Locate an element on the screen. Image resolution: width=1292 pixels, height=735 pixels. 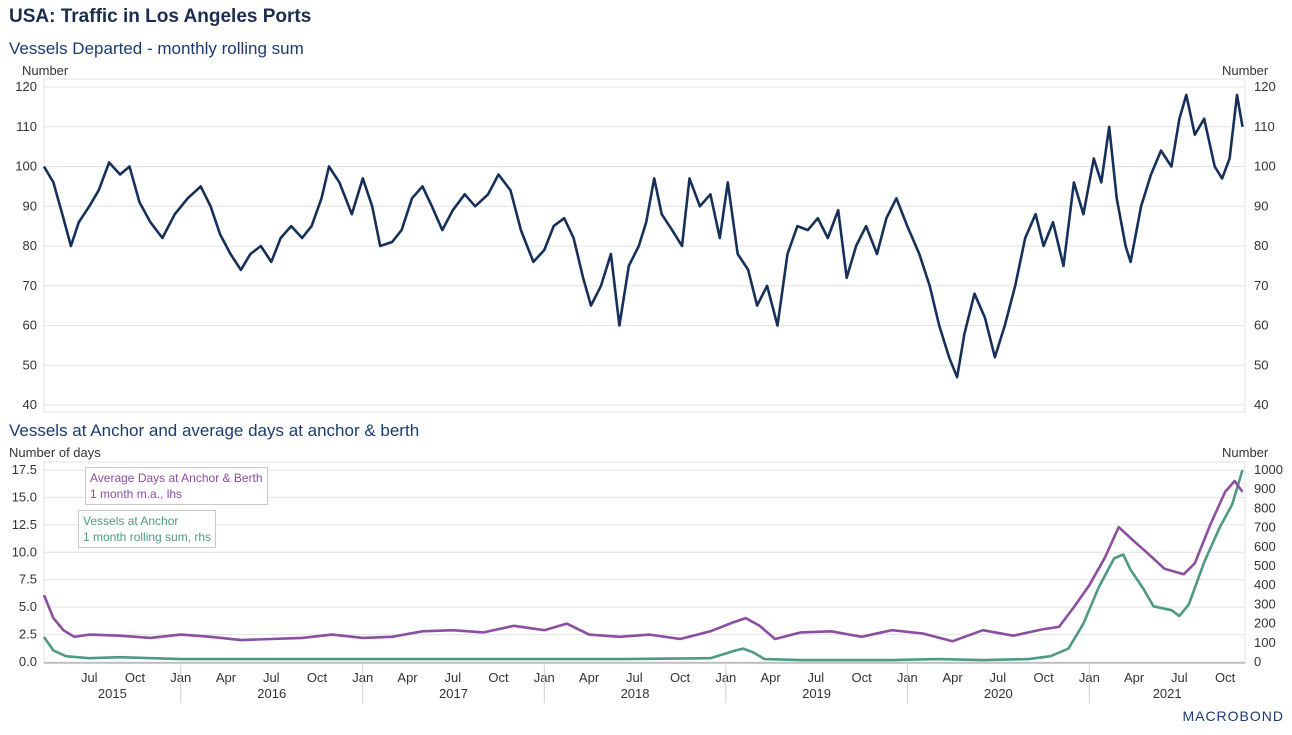
bottom-left-tick-label: 10.0 is located at coordinates (24, 551).